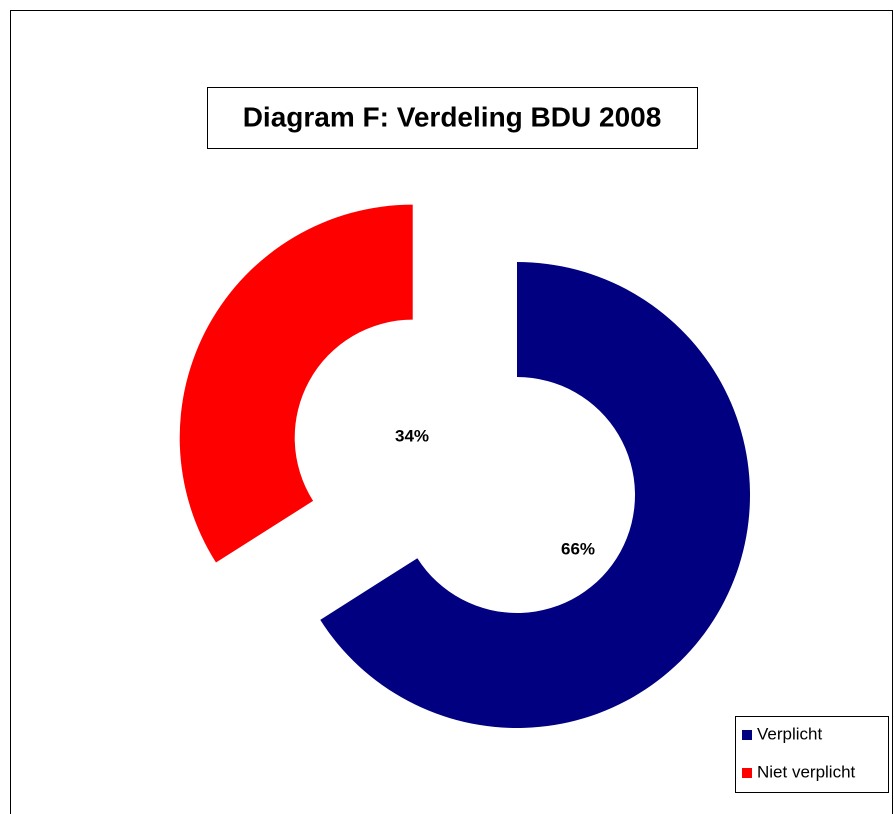  Describe the element at coordinates (578, 548) in the screenshot. I see `data-label: 66%` at that location.